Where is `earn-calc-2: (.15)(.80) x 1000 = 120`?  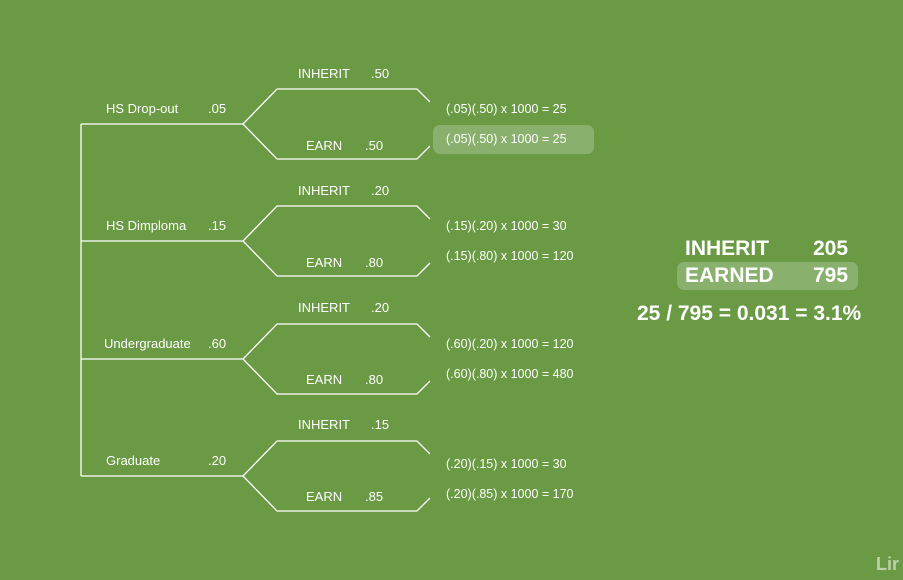
earn-calc-2: (.15)(.80) x 1000 = 120 is located at coordinates (510, 256).